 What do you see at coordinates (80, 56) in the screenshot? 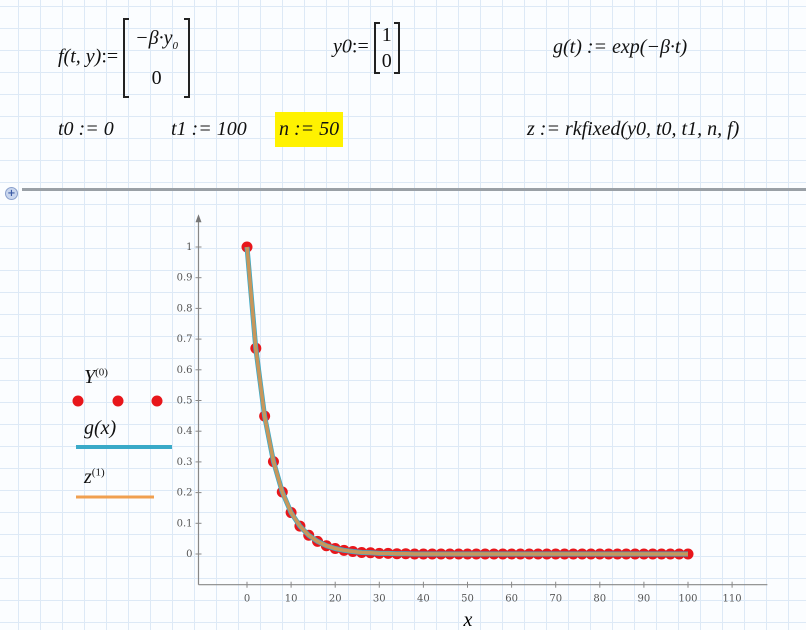
I see `f-lhs: f(t, y)` at bounding box center [80, 56].